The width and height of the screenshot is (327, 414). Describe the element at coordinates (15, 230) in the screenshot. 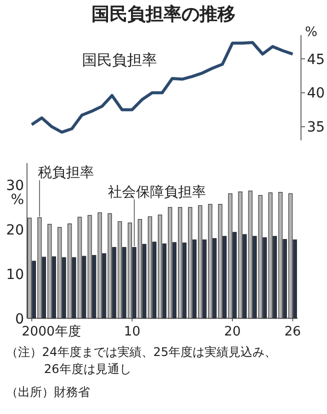

I see `y-tick-label: 20` at that location.